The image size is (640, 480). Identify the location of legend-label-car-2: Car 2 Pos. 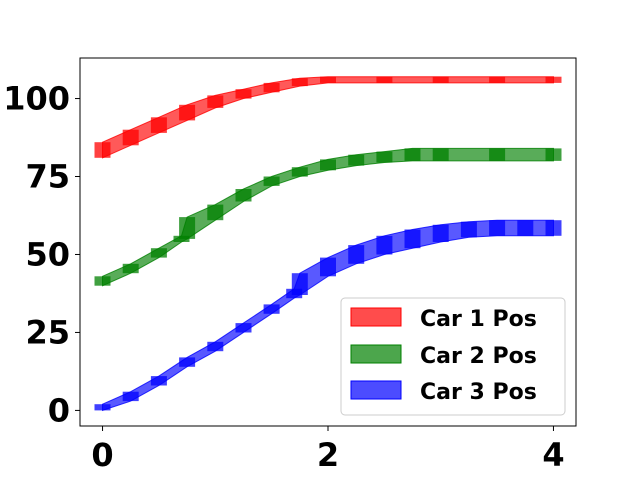
(478, 356).